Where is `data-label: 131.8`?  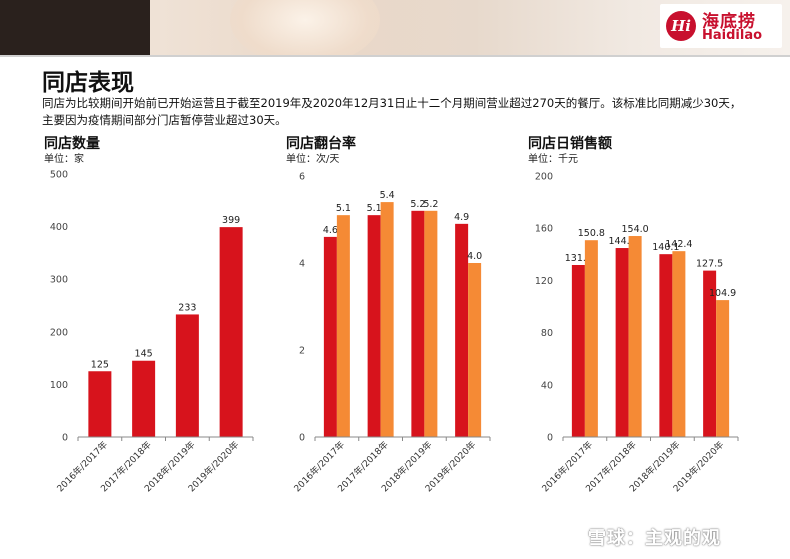 data-label: 131.8 is located at coordinates (578, 258).